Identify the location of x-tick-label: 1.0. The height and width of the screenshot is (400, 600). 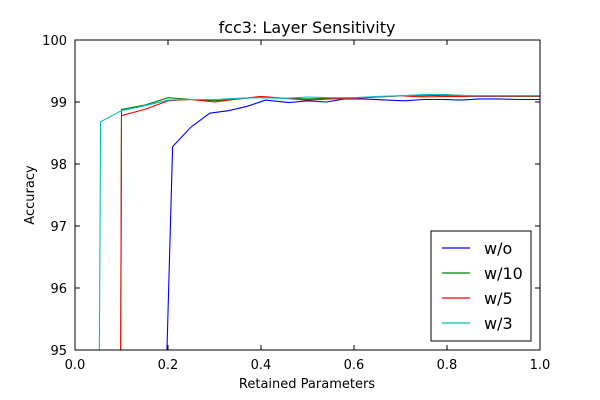
(540, 365).